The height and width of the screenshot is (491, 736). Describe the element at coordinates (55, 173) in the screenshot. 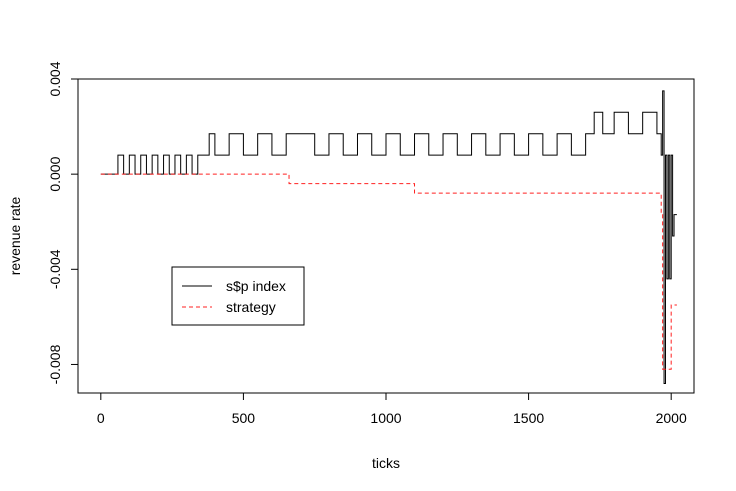

I see `y-tick-label: 0.000` at that location.